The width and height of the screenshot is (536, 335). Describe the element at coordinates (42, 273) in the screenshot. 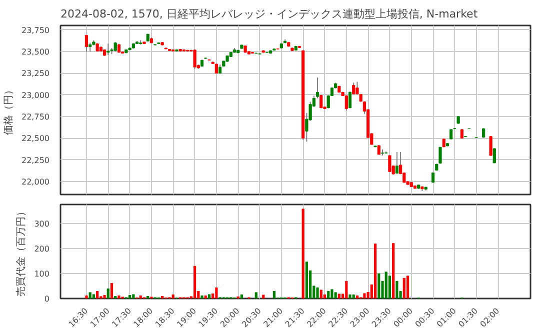

I see `y-tick-label: 100` at that location.